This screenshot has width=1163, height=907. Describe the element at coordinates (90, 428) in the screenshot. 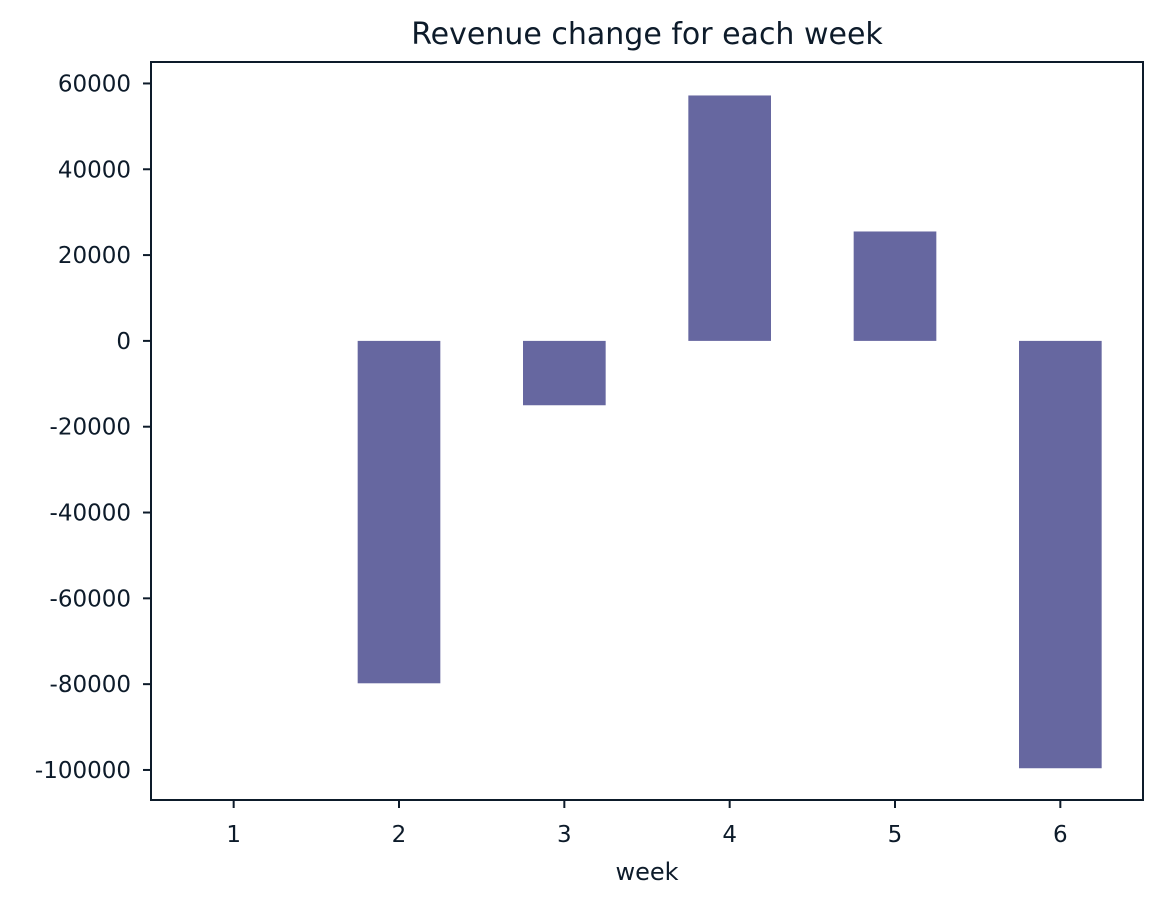

I see `y-tick-label: -20000` at that location.